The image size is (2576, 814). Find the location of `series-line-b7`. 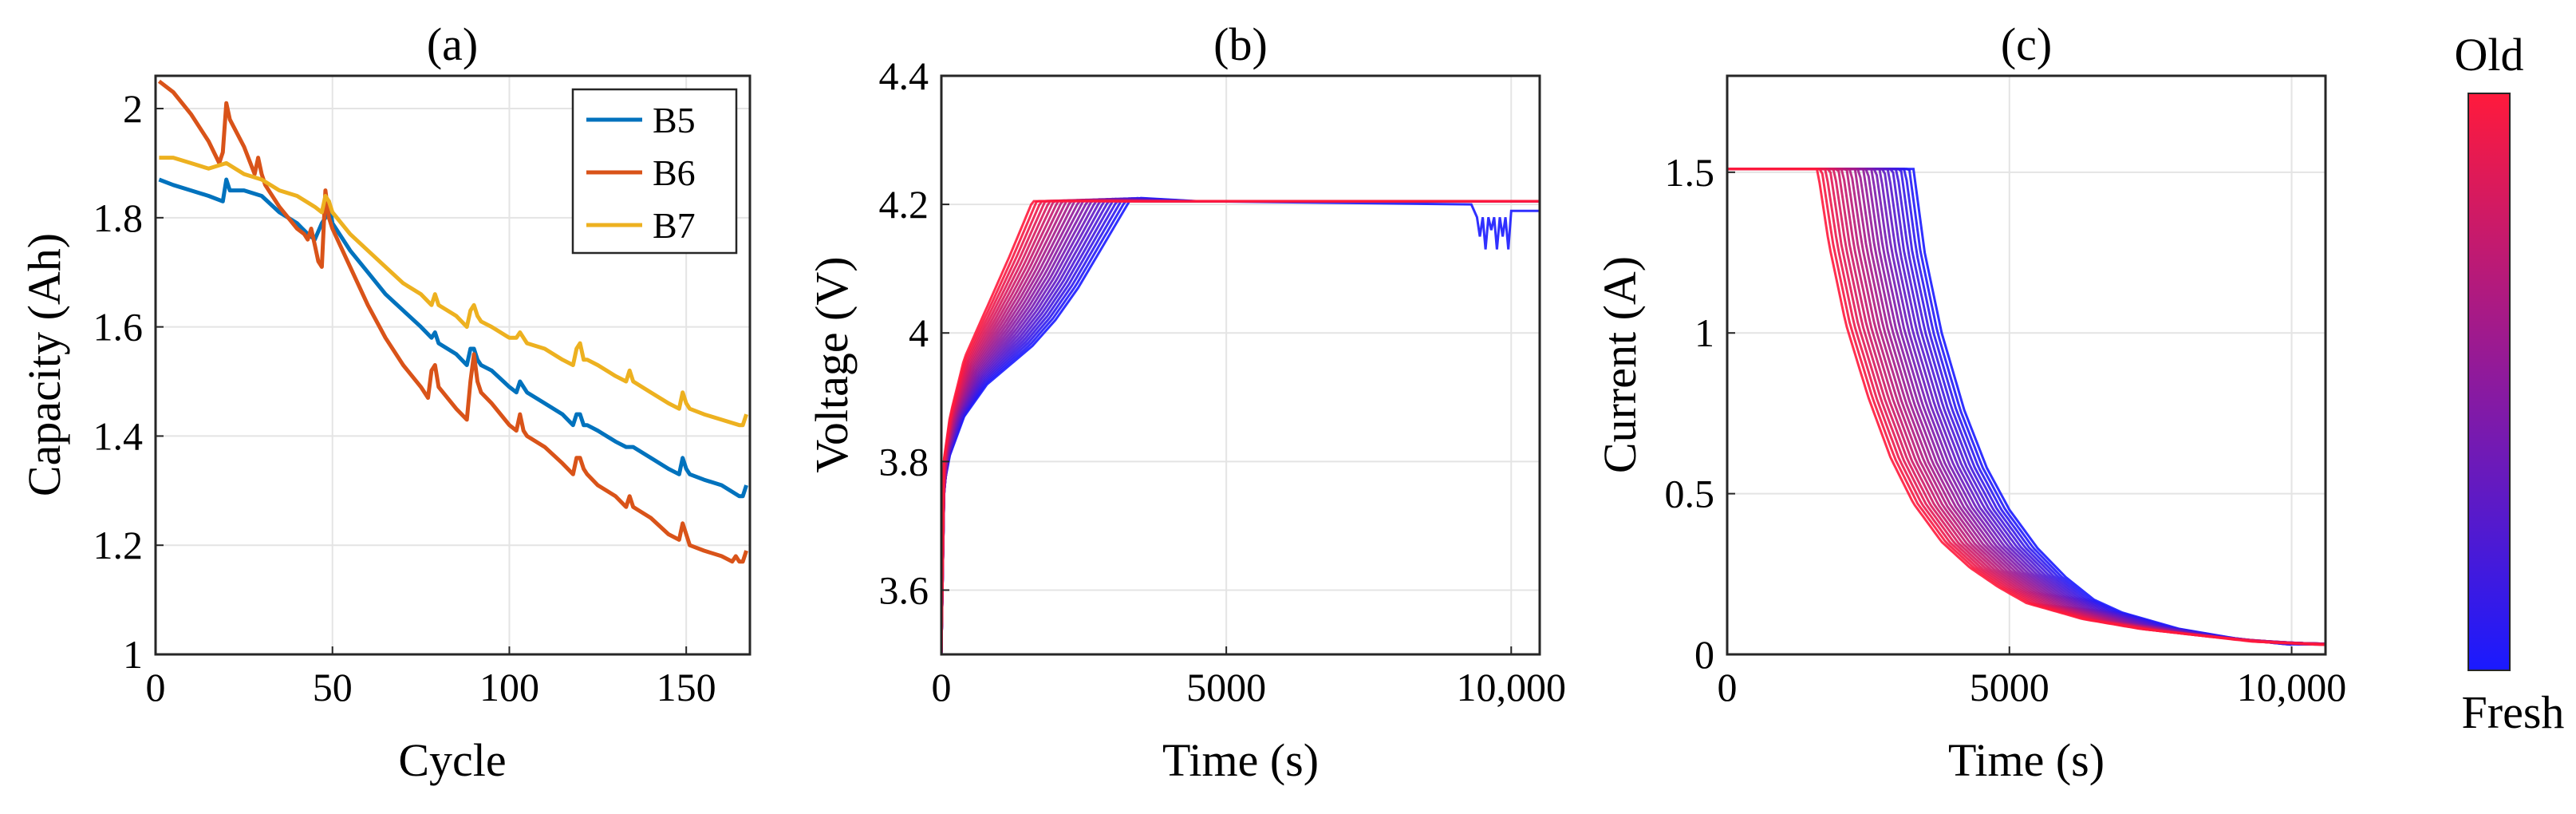

series-line-b7 is located at coordinates (454, 292).